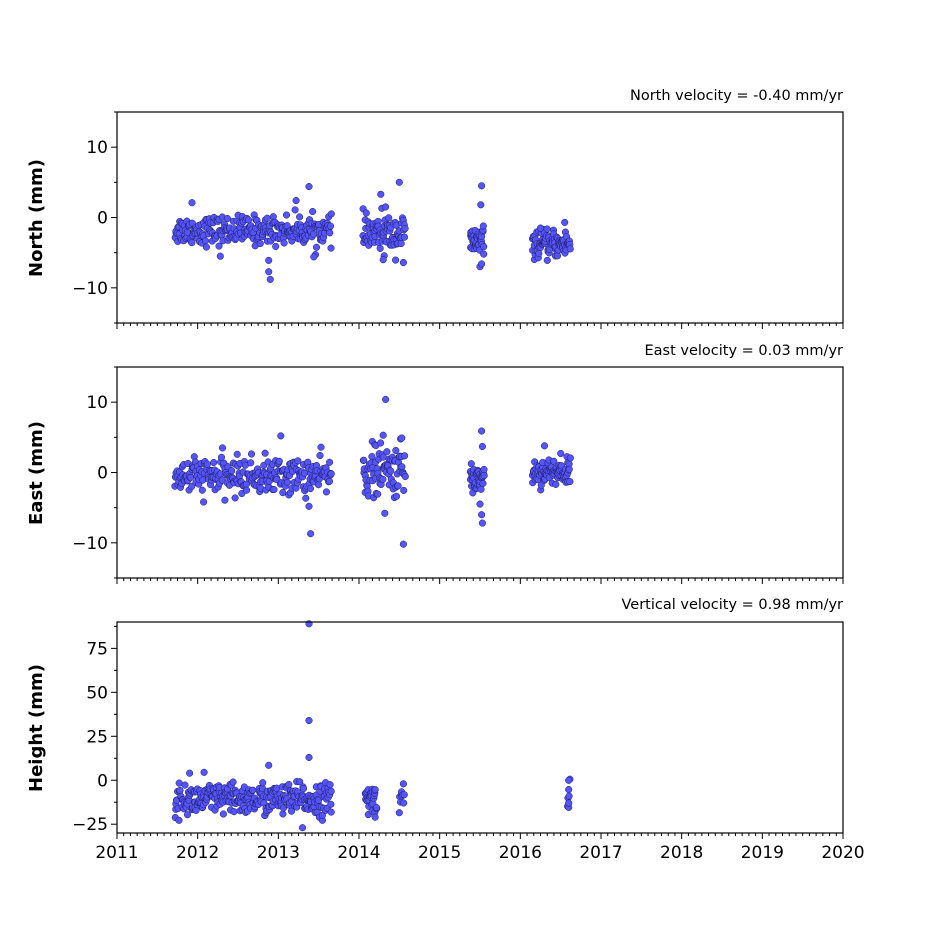 This screenshot has width=937, height=937. What do you see at coordinates (197, 853) in the screenshot?
I see `height-xtick-label: 2012` at bounding box center [197, 853].